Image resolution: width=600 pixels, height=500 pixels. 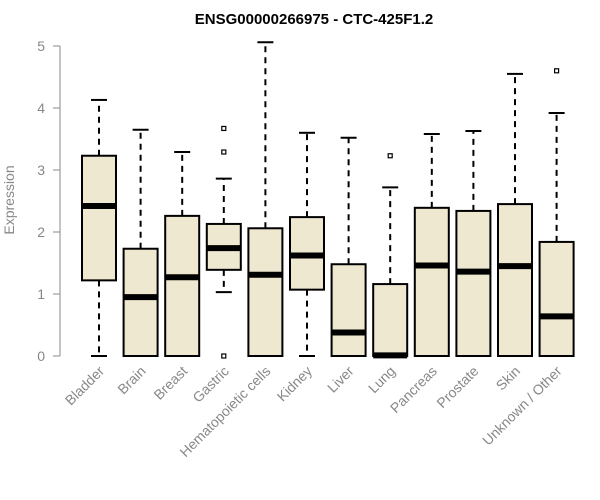 What do you see at coordinates (41, 232) in the screenshot?
I see `y-tick-label: 2` at bounding box center [41, 232].